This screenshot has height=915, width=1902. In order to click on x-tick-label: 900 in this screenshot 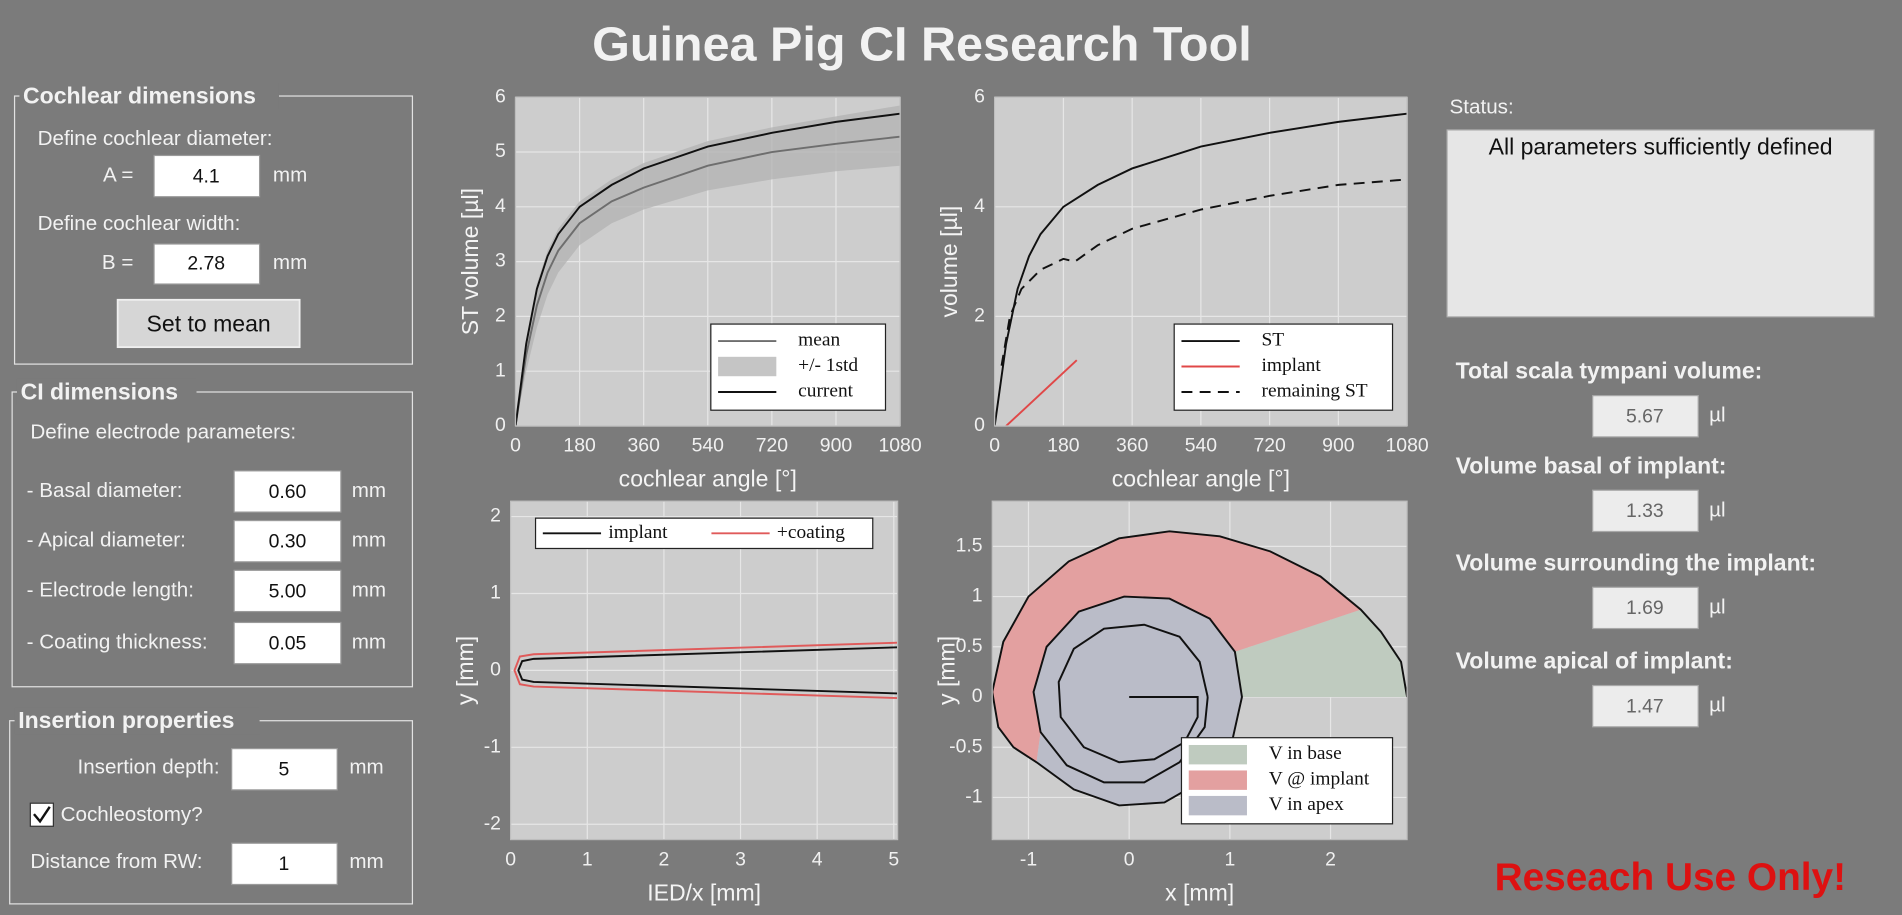, I will do `click(836, 446)`.